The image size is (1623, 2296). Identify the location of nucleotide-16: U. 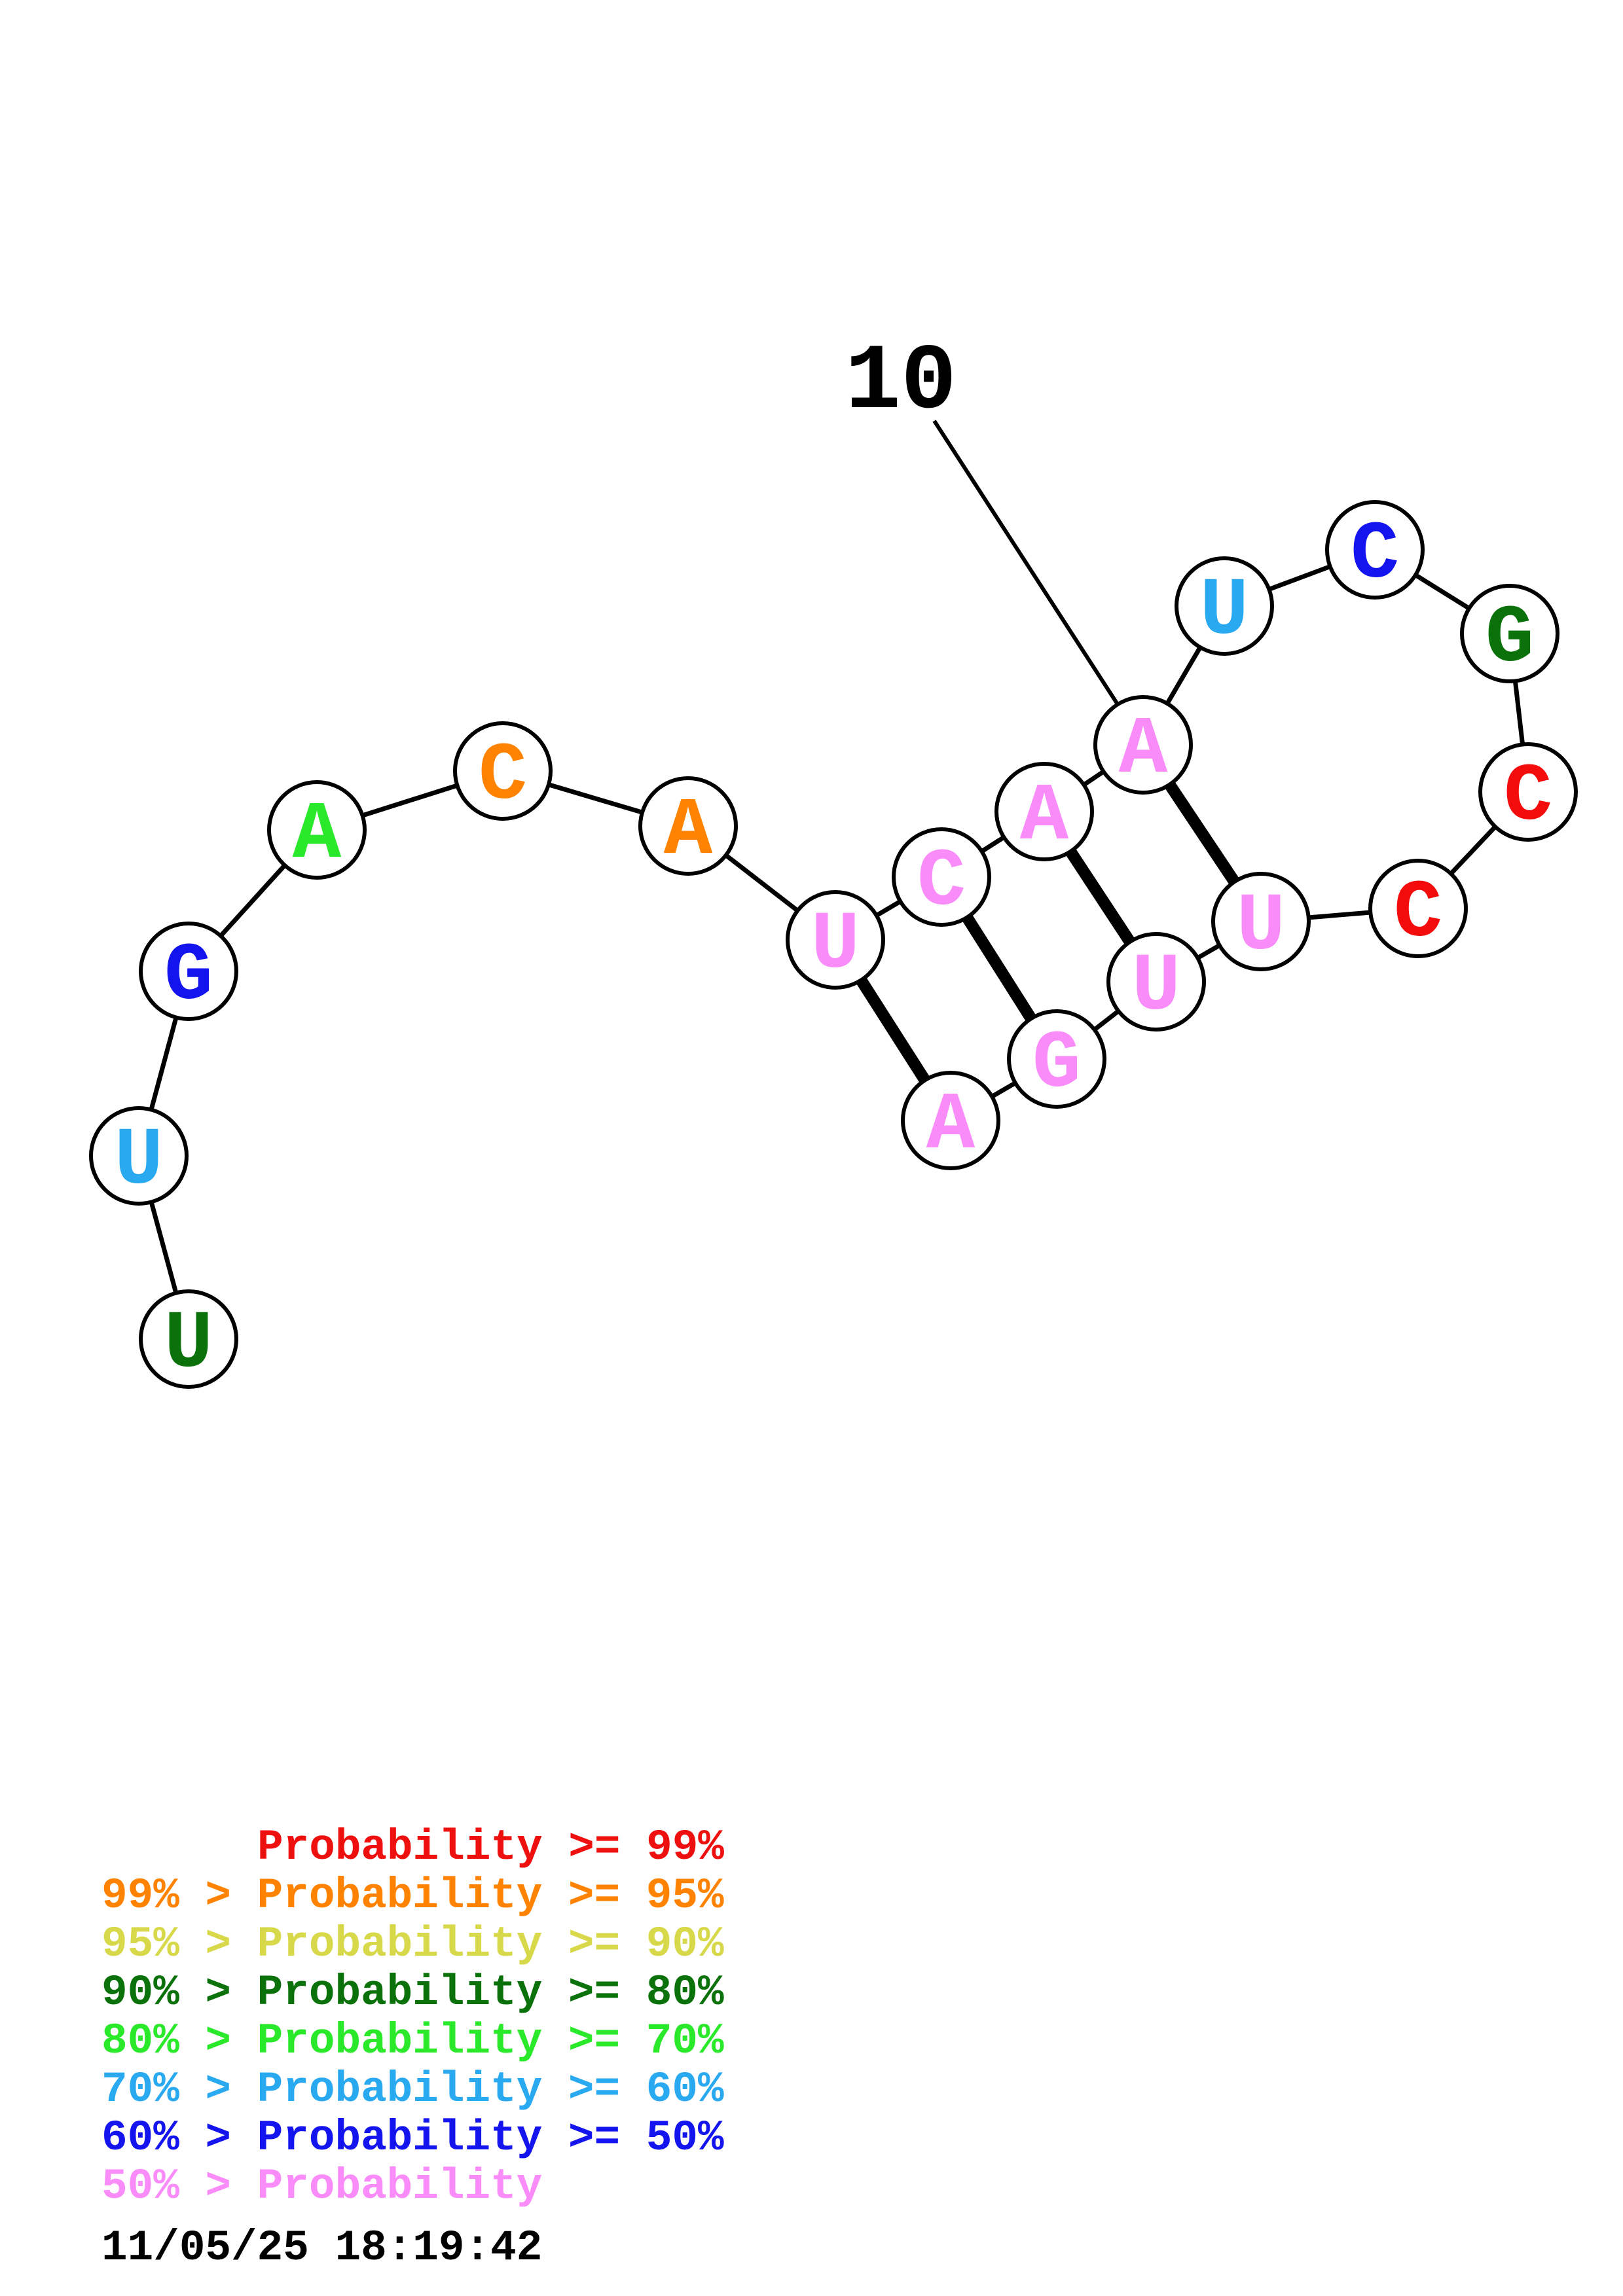
(1261, 922).